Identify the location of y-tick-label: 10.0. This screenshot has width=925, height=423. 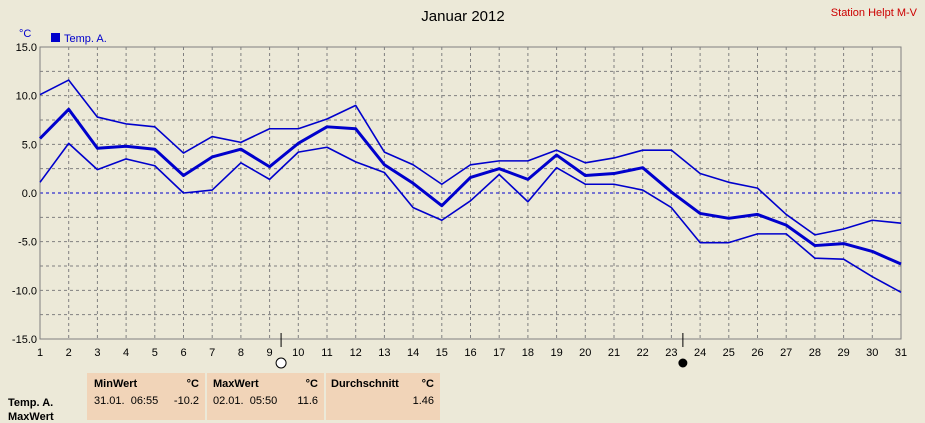
(26, 97).